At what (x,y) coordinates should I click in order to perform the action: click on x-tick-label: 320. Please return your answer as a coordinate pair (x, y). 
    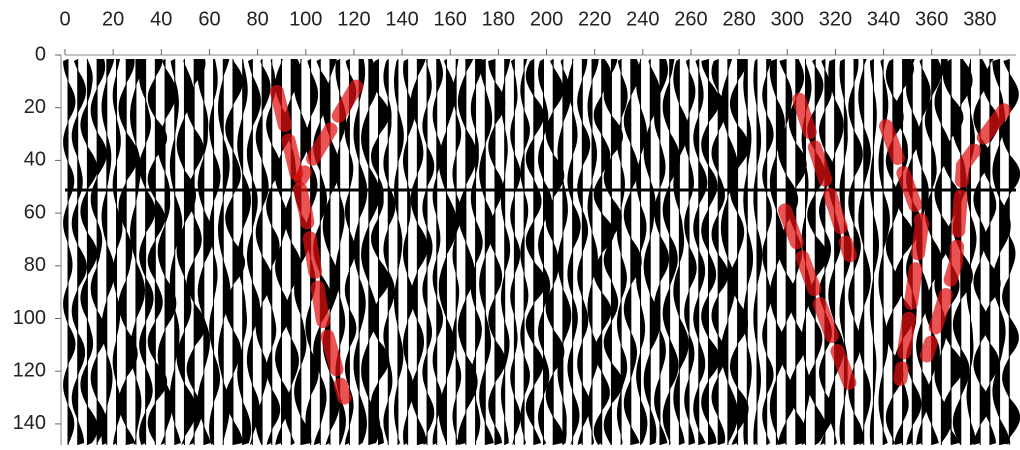
    Looking at the image, I should click on (835, 19).